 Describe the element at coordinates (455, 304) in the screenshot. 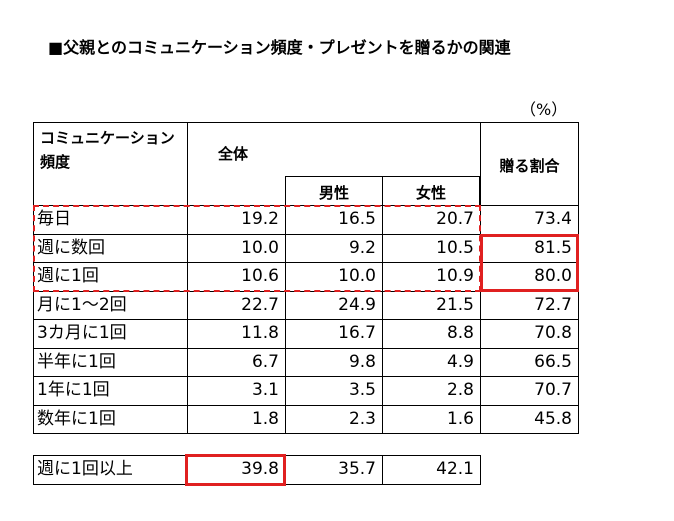

I see `value: 21.5` at that location.